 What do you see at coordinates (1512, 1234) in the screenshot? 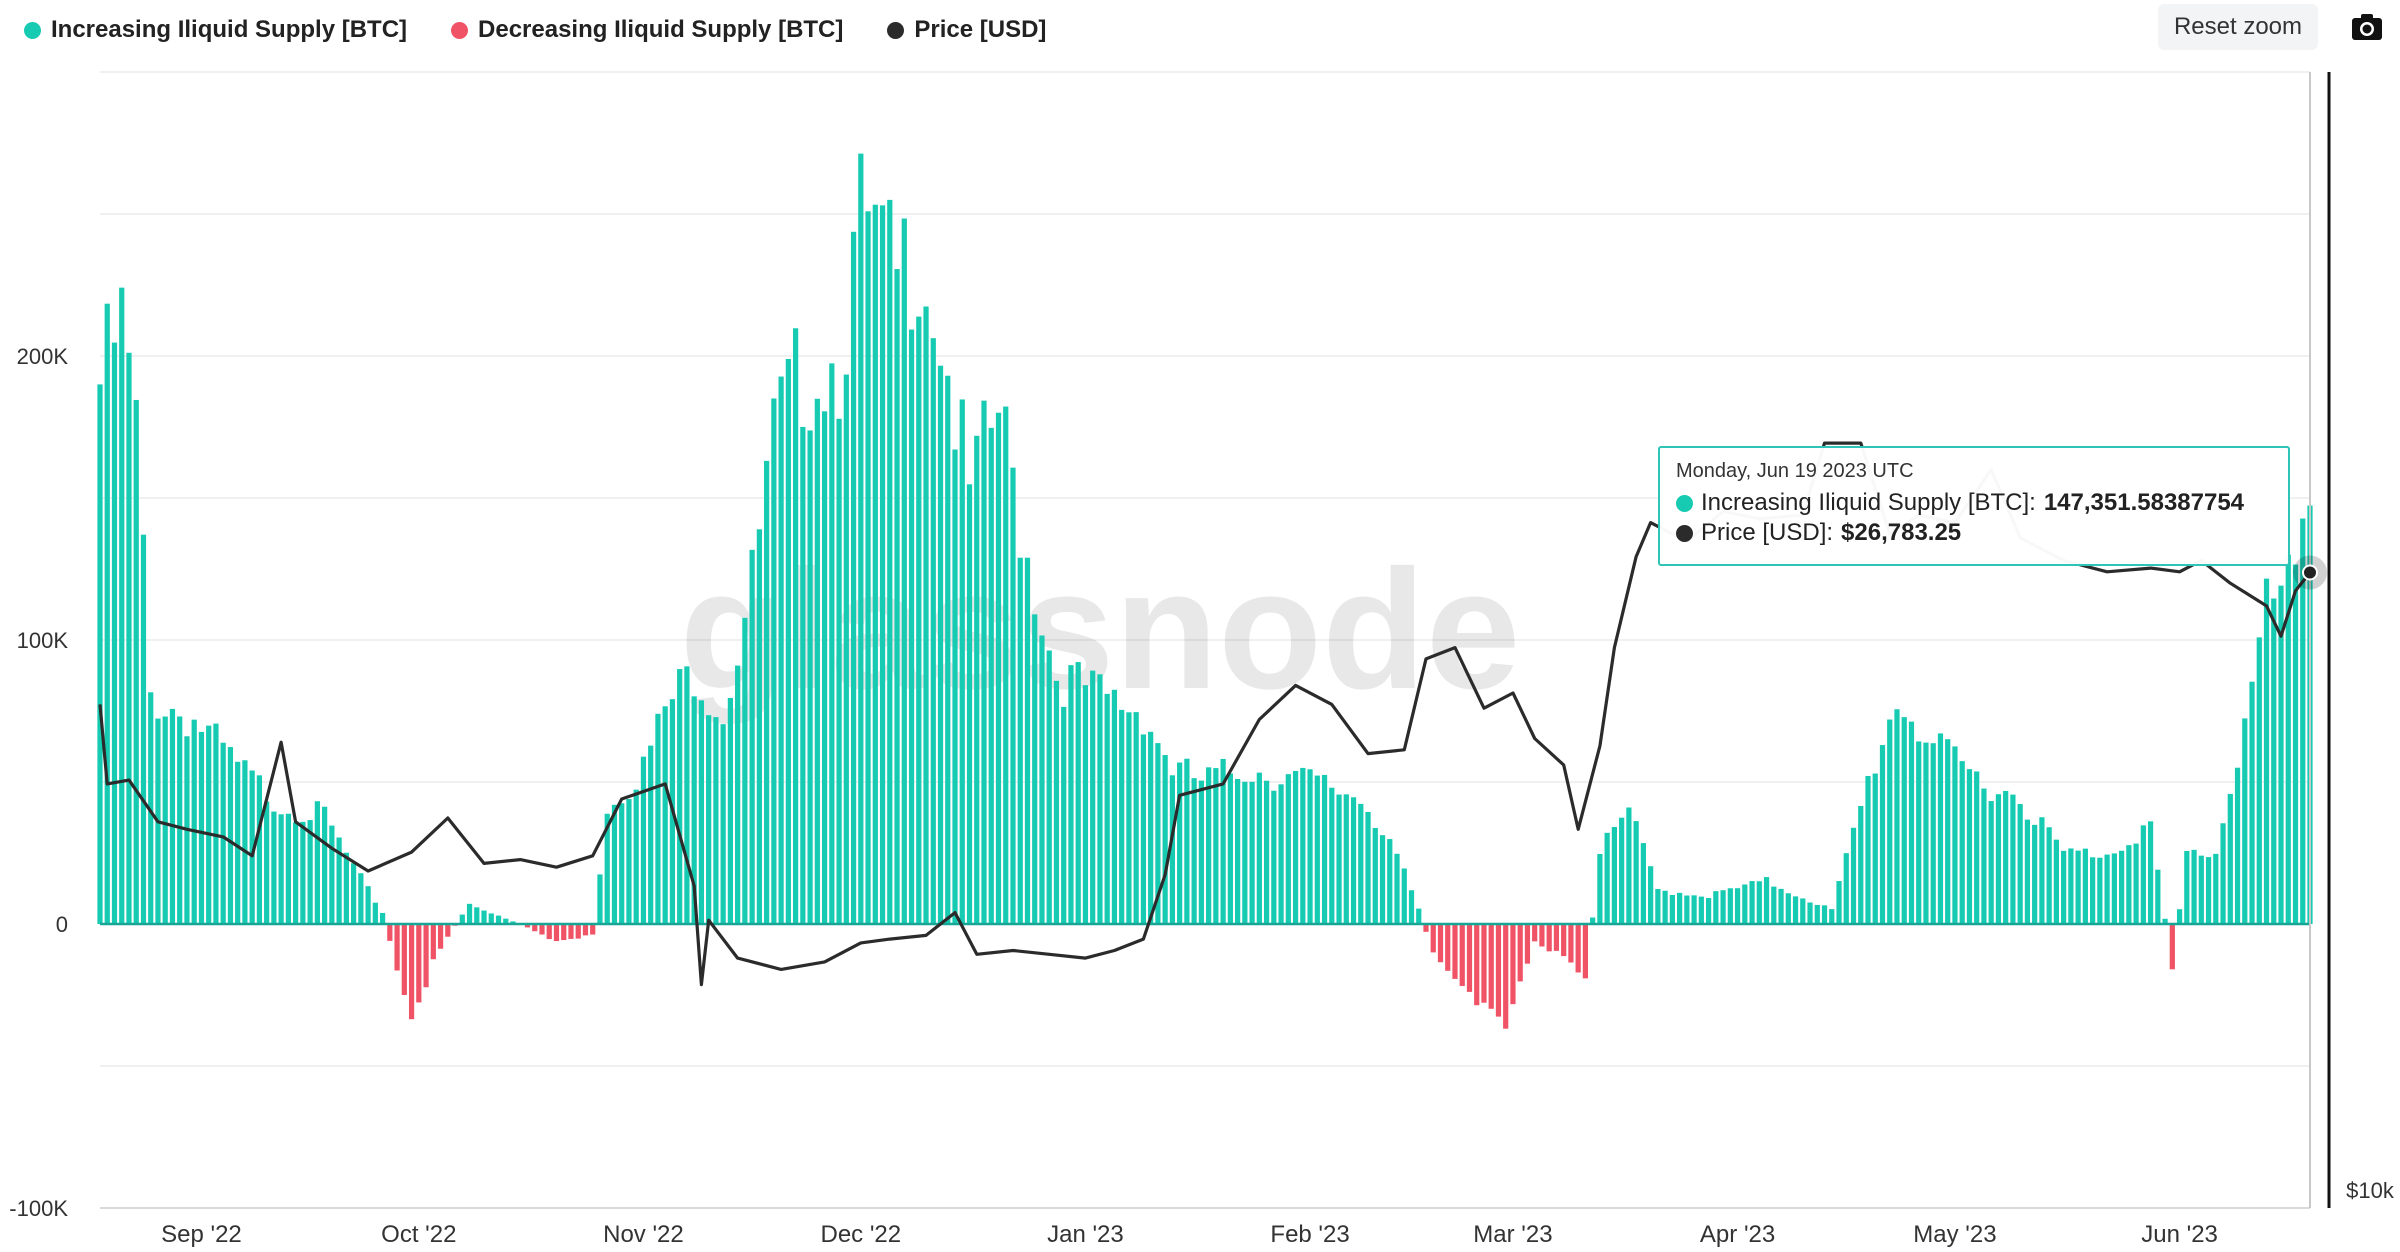
I see `x-tick-label: Mar '23` at bounding box center [1512, 1234].